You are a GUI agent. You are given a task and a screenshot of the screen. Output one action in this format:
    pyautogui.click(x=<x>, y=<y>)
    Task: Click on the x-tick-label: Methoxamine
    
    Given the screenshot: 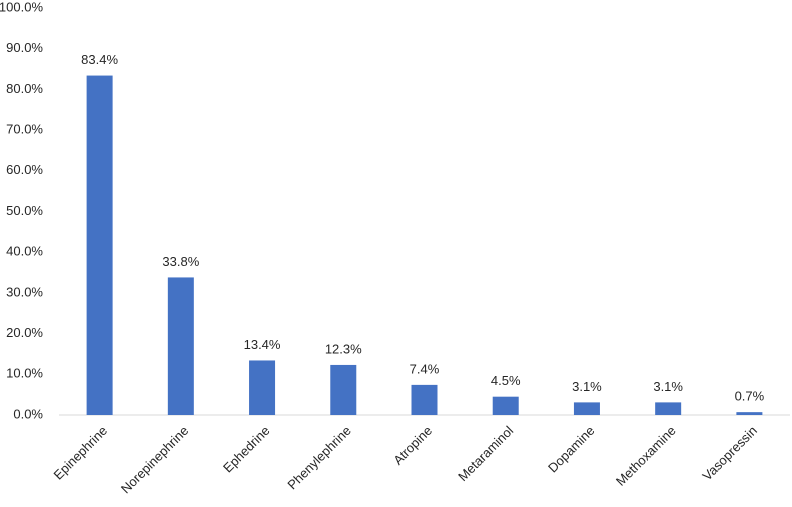 What is the action you would take?
    pyautogui.click(x=646, y=456)
    